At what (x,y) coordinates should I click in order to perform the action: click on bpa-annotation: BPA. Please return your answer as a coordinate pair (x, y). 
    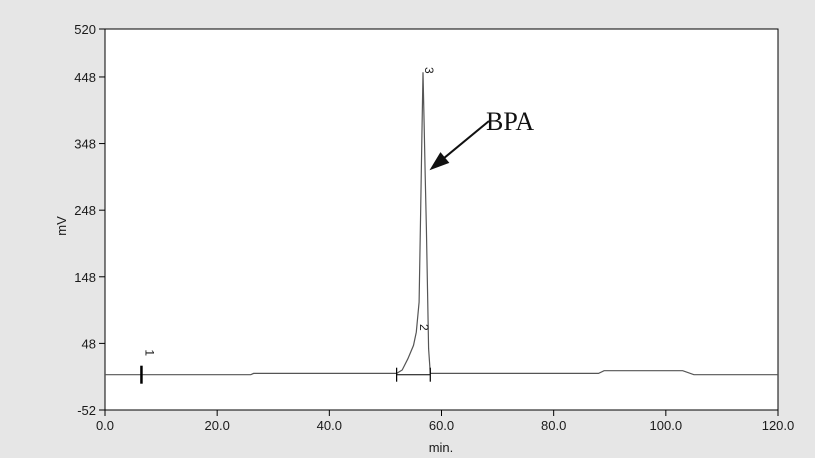
    Looking at the image, I should click on (510, 121).